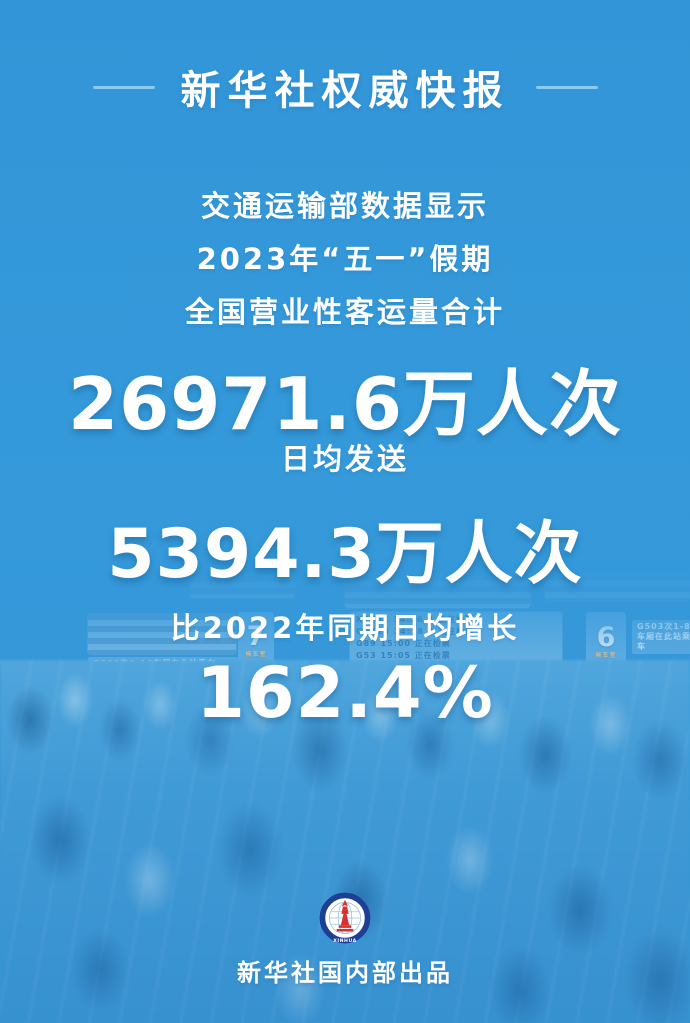  What do you see at coordinates (344, 206) in the screenshot?
I see `source-line: 交通运输部数据显示` at bounding box center [344, 206].